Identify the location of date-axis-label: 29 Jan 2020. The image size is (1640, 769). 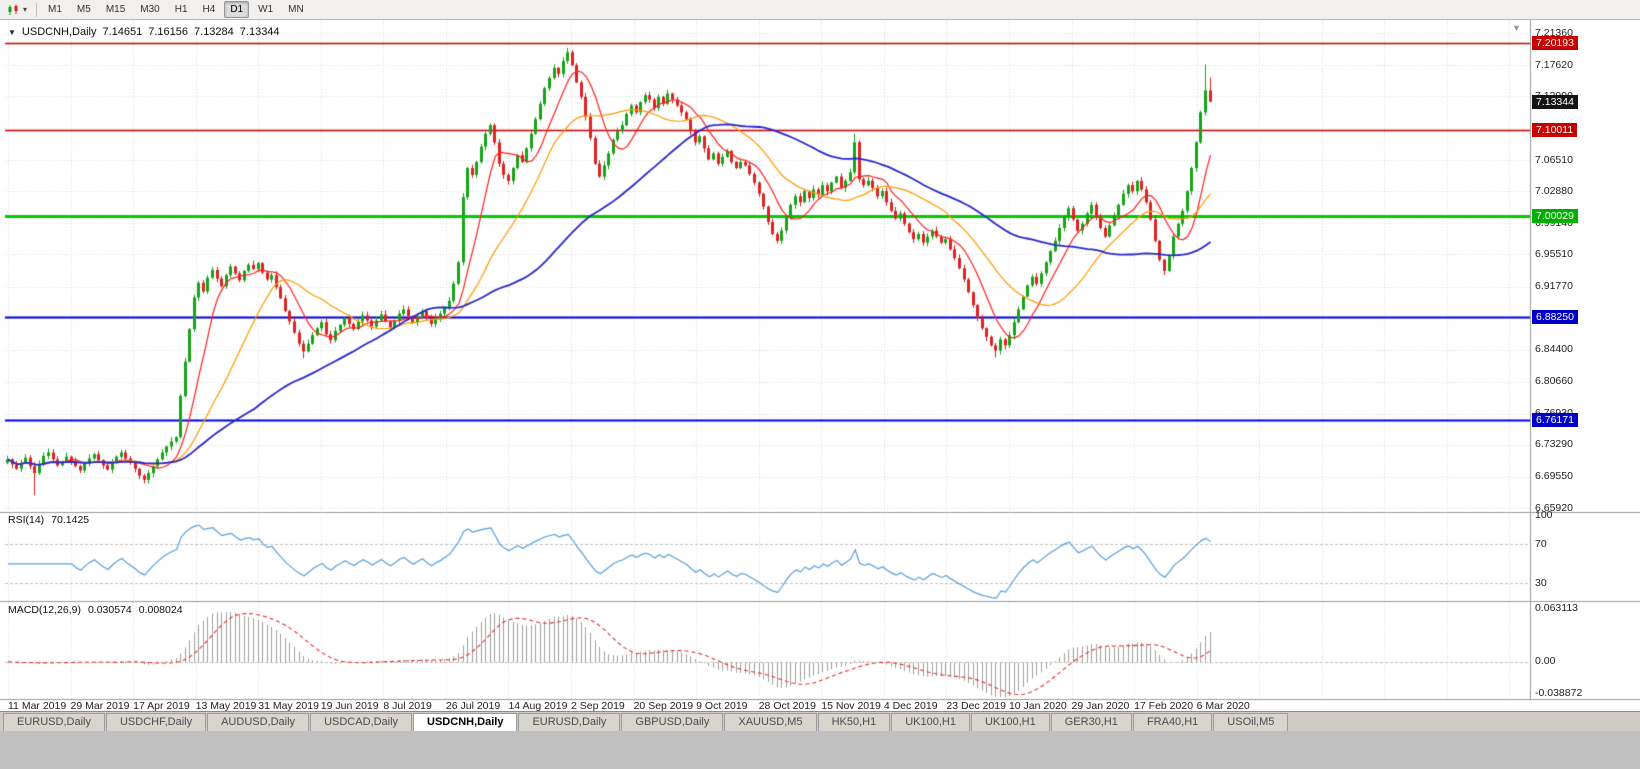
(1100, 706).